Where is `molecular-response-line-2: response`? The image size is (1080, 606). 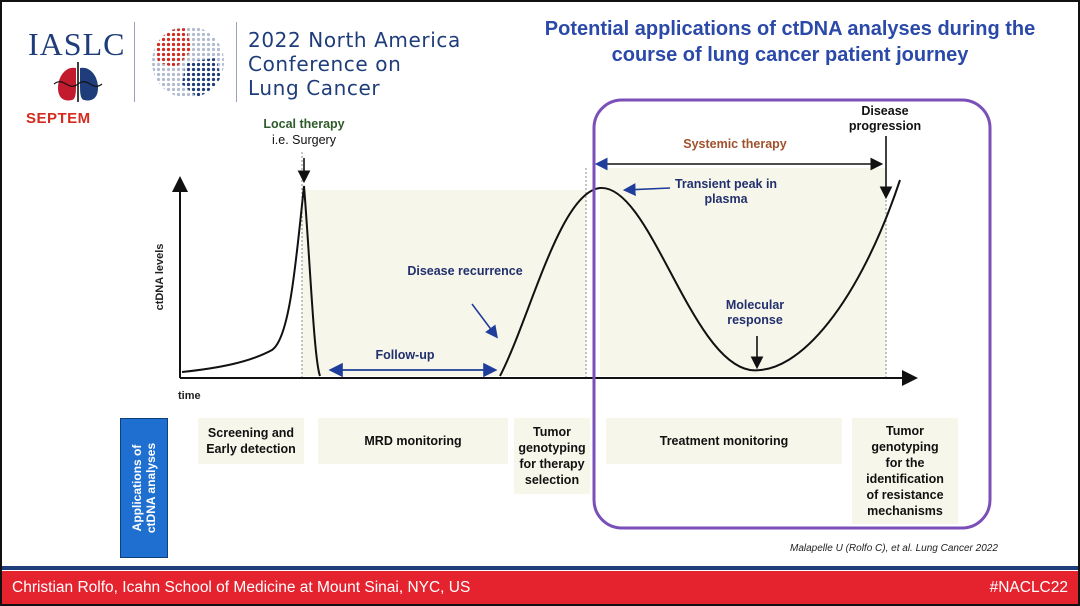
molecular-response-line-2: response is located at coordinates (755, 320).